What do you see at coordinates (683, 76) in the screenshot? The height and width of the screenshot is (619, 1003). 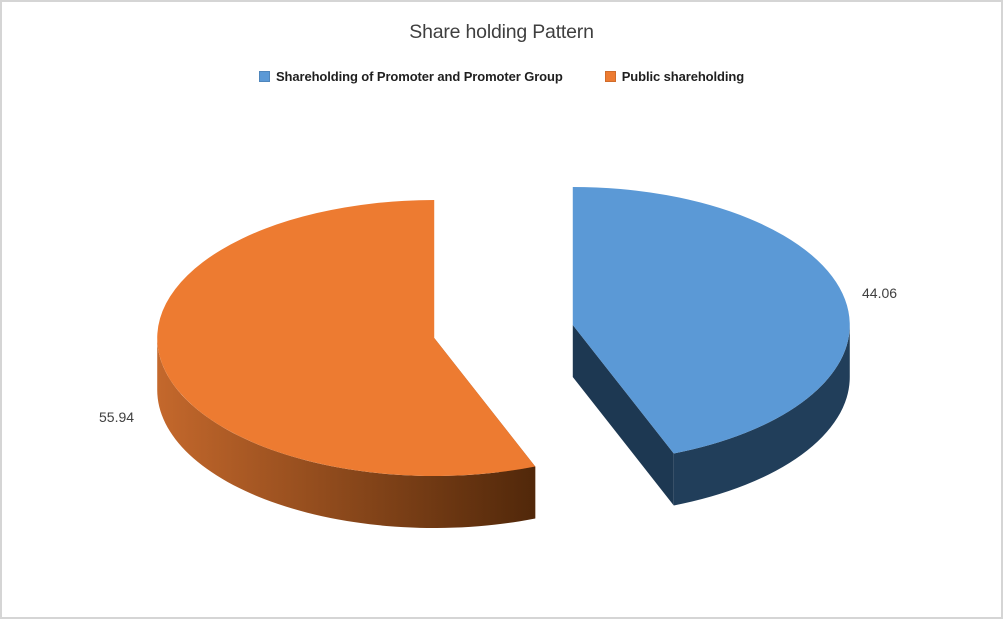 I see `legend-label-public: Public shareholding` at bounding box center [683, 76].